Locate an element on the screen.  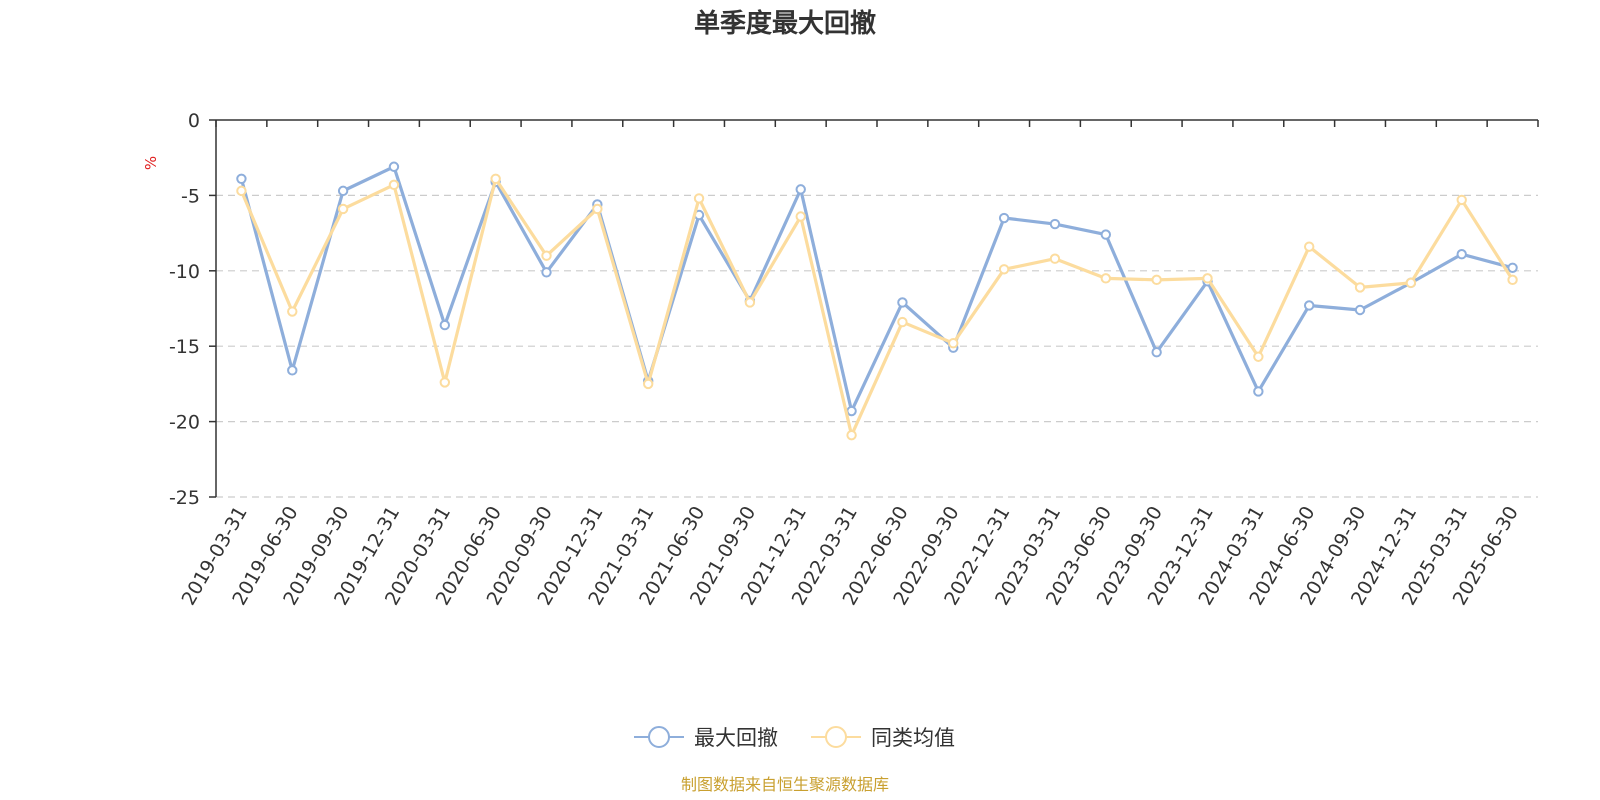
y-tick-label: -15 is located at coordinates (184, 347).